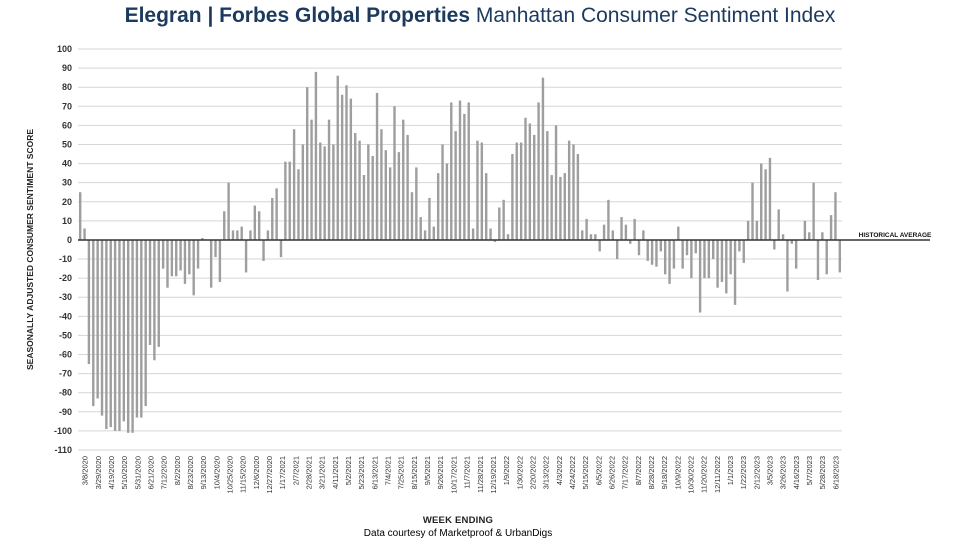 Image resolution: width=960 pixels, height=540 pixels. I want to click on x-tick-label: 5/15/2022, so click(585, 472).